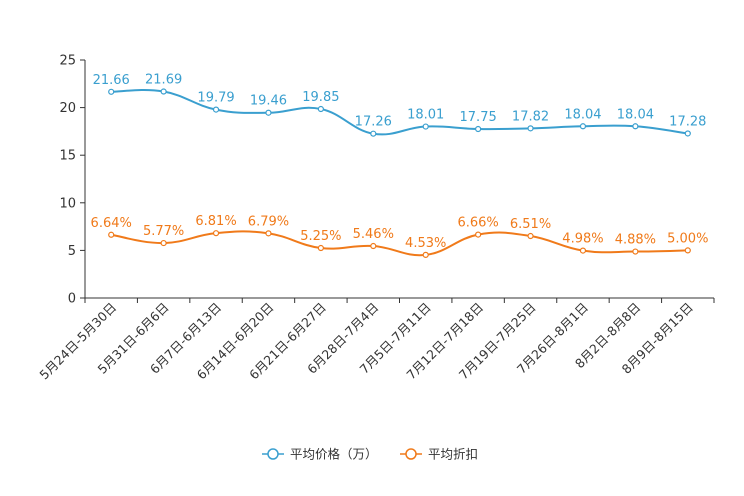 This screenshot has width=744, height=496. What do you see at coordinates (425, 115) in the screenshot?
I see `data-label: 18.01` at bounding box center [425, 115].